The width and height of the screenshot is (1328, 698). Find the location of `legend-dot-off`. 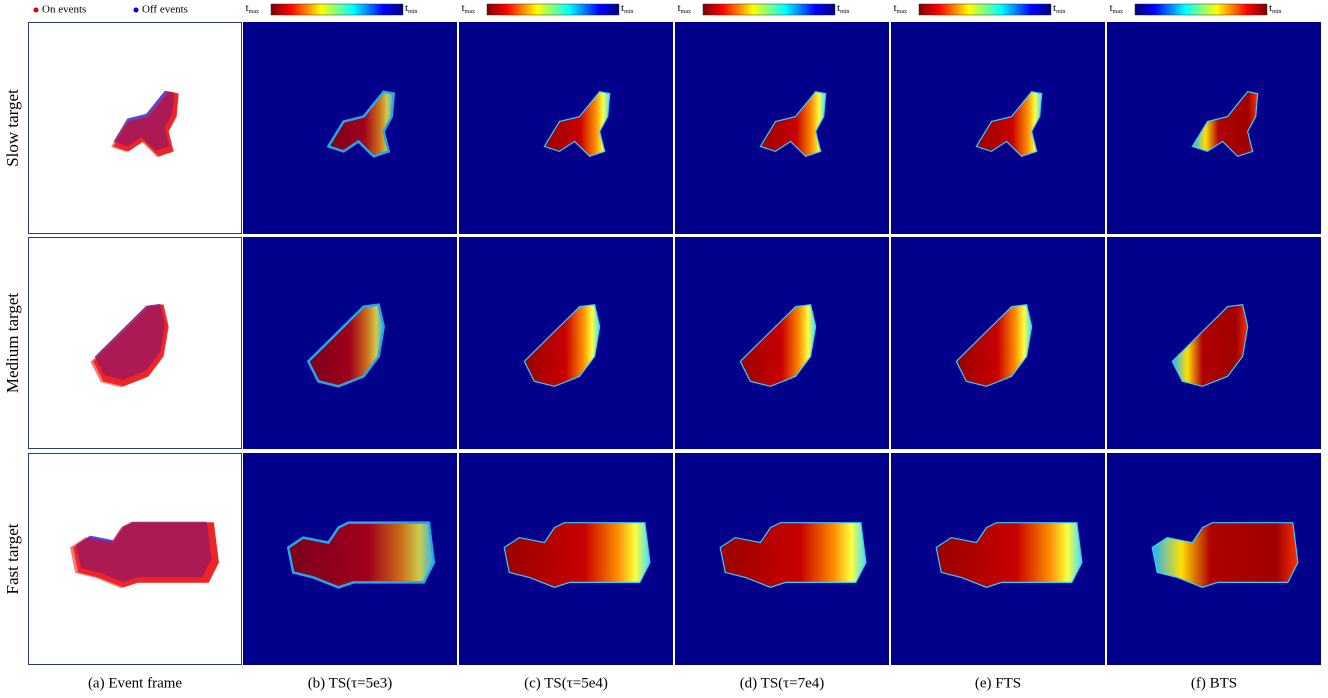

legend-dot-off is located at coordinates (136, 10).